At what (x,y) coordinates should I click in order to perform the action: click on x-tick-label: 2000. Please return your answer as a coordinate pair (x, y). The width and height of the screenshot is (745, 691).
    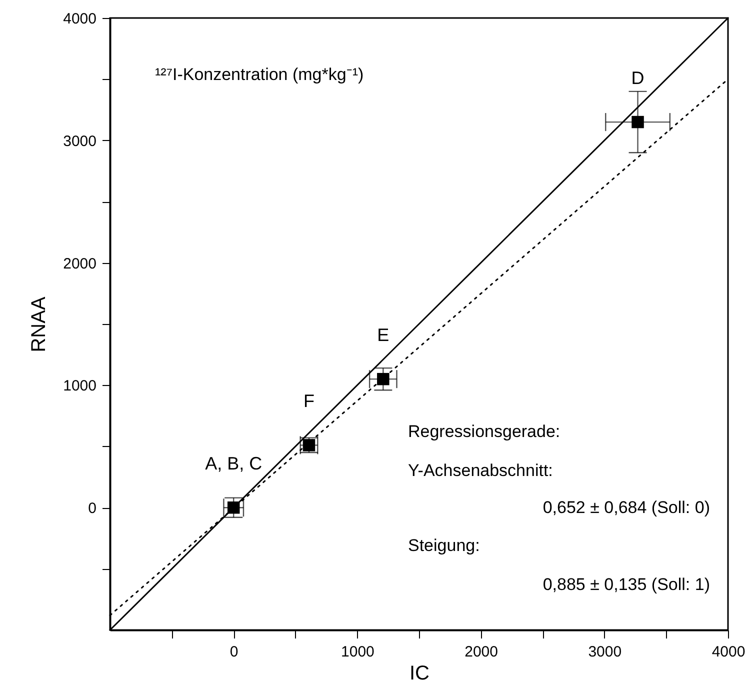
    Looking at the image, I should click on (481, 652).